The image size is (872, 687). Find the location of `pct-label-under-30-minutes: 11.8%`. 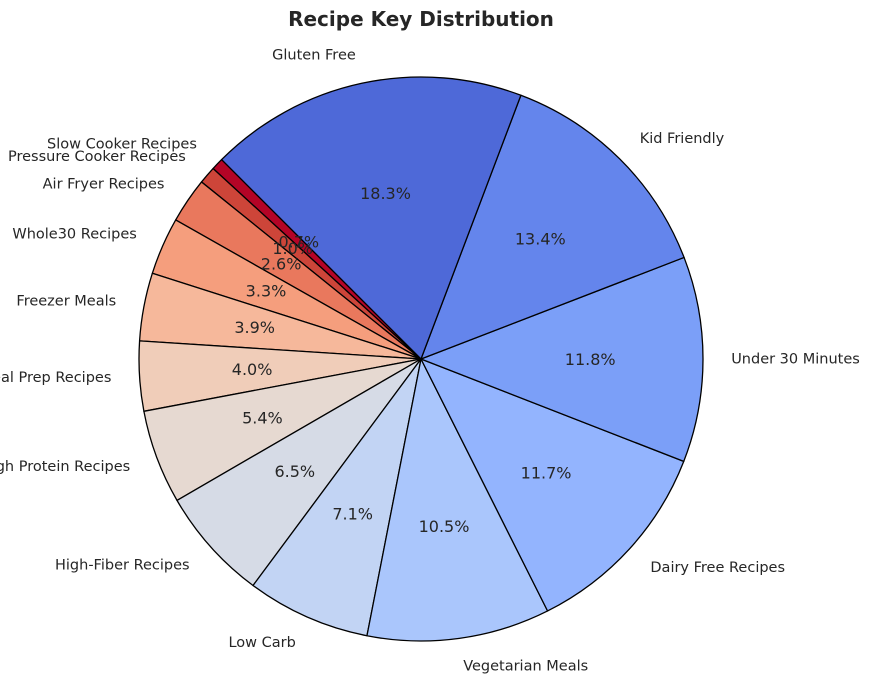

pct-label-under-30-minutes: 11.8% is located at coordinates (590, 359).